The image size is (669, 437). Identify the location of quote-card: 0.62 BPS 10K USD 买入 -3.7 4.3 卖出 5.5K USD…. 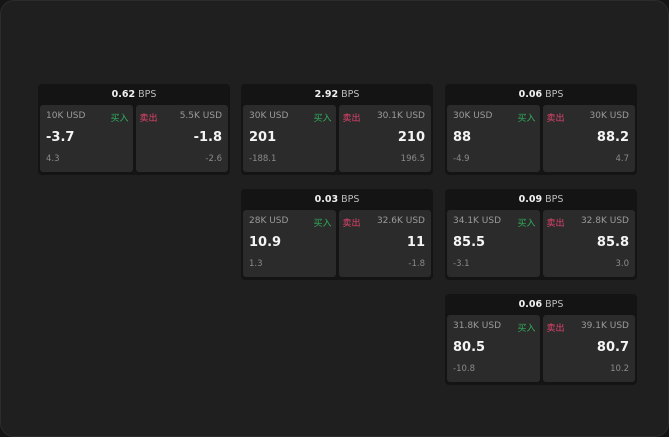
(134, 129).